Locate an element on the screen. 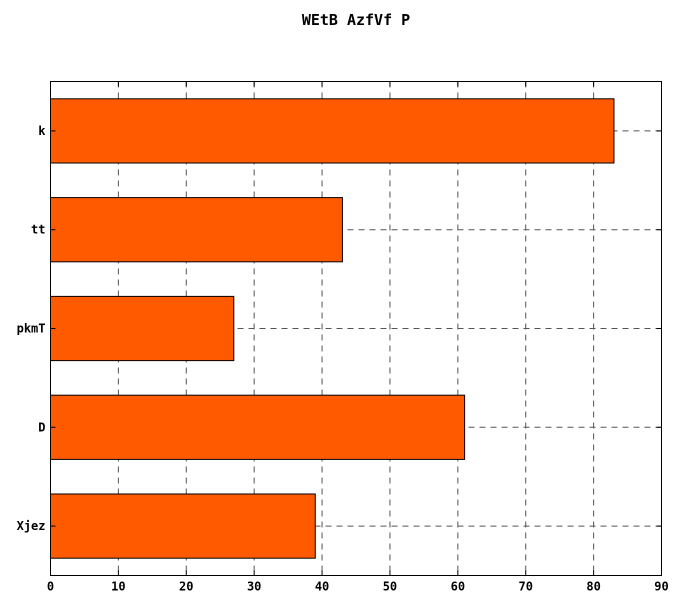 This screenshot has width=684, height=608. bar-D is located at coordinates (258, 427).